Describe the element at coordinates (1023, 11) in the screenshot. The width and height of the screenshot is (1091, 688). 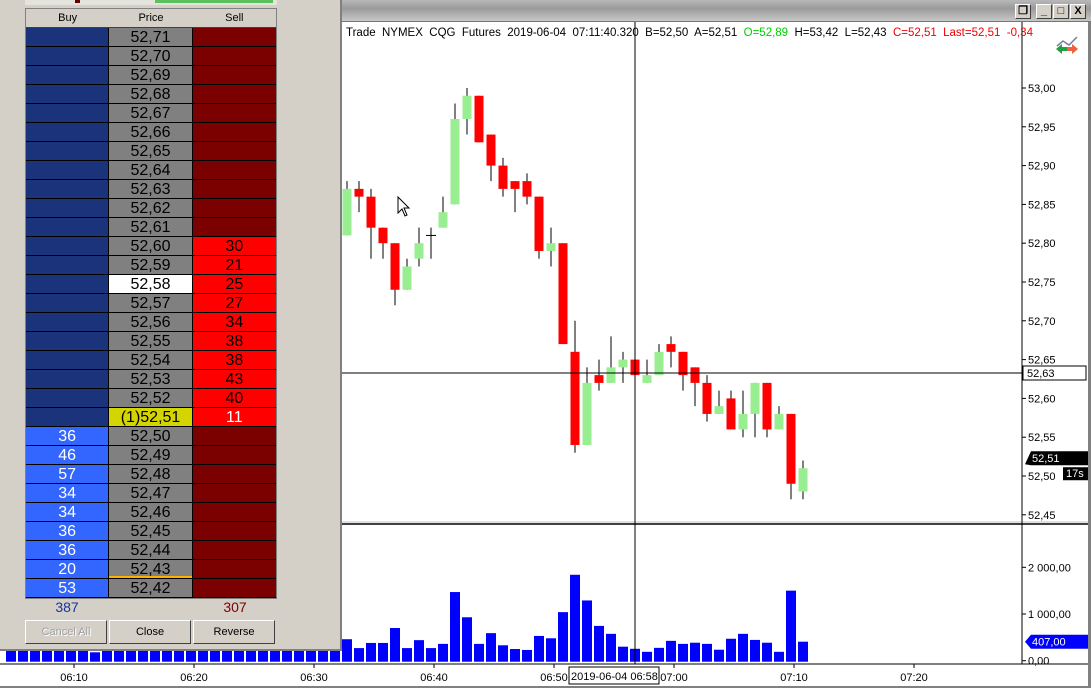
I see `restore-window-button: ❐` at that location.